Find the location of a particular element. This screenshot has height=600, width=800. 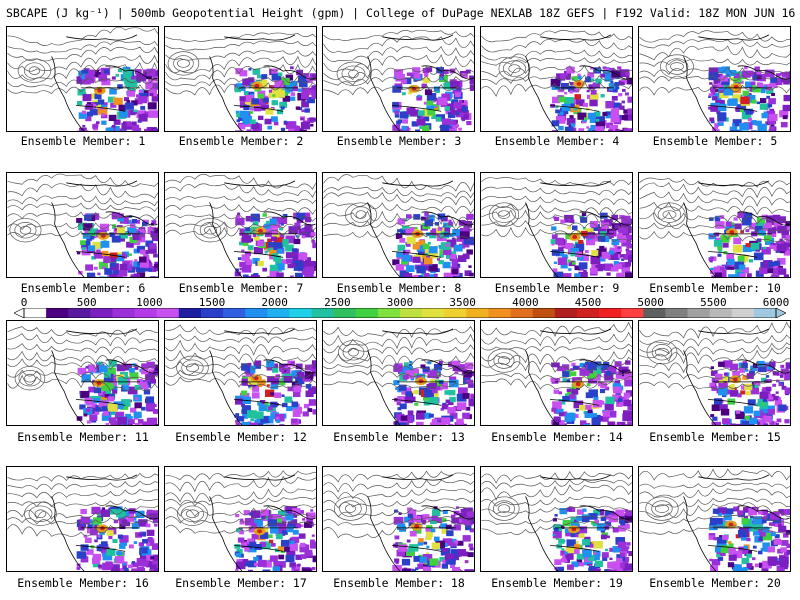

colorbar-tick-label: 2000 is located at coordinates (274, 302).